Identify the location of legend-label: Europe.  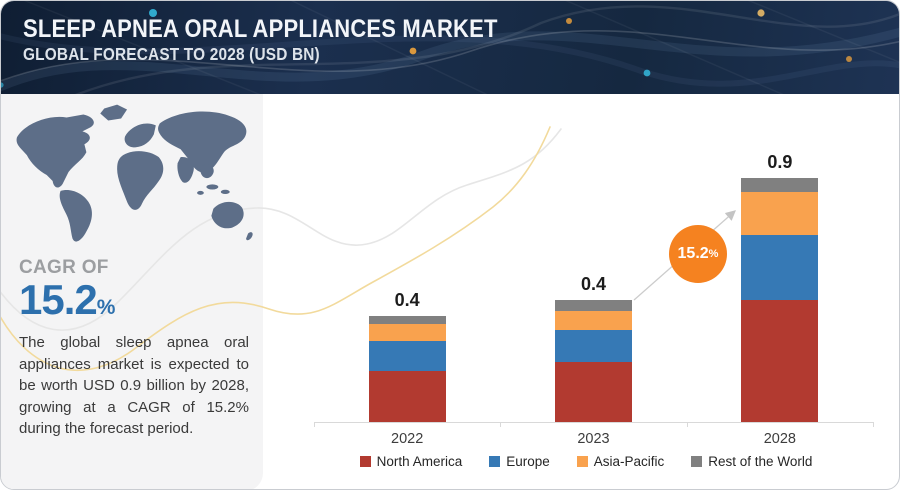
(528, 461).